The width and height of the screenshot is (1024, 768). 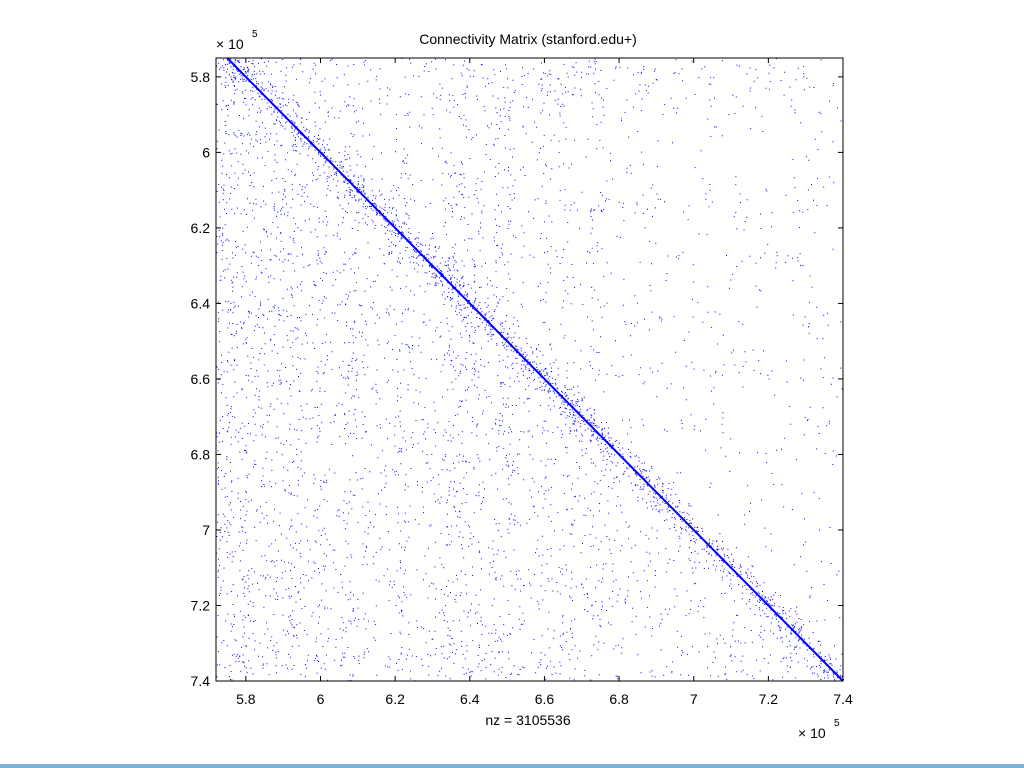 What do you see at coordinates (527, 39) in the screenshot?
I see `chart-title: Connectivity Matrix (stanford.edu+)` at bounding box center [527, 39].